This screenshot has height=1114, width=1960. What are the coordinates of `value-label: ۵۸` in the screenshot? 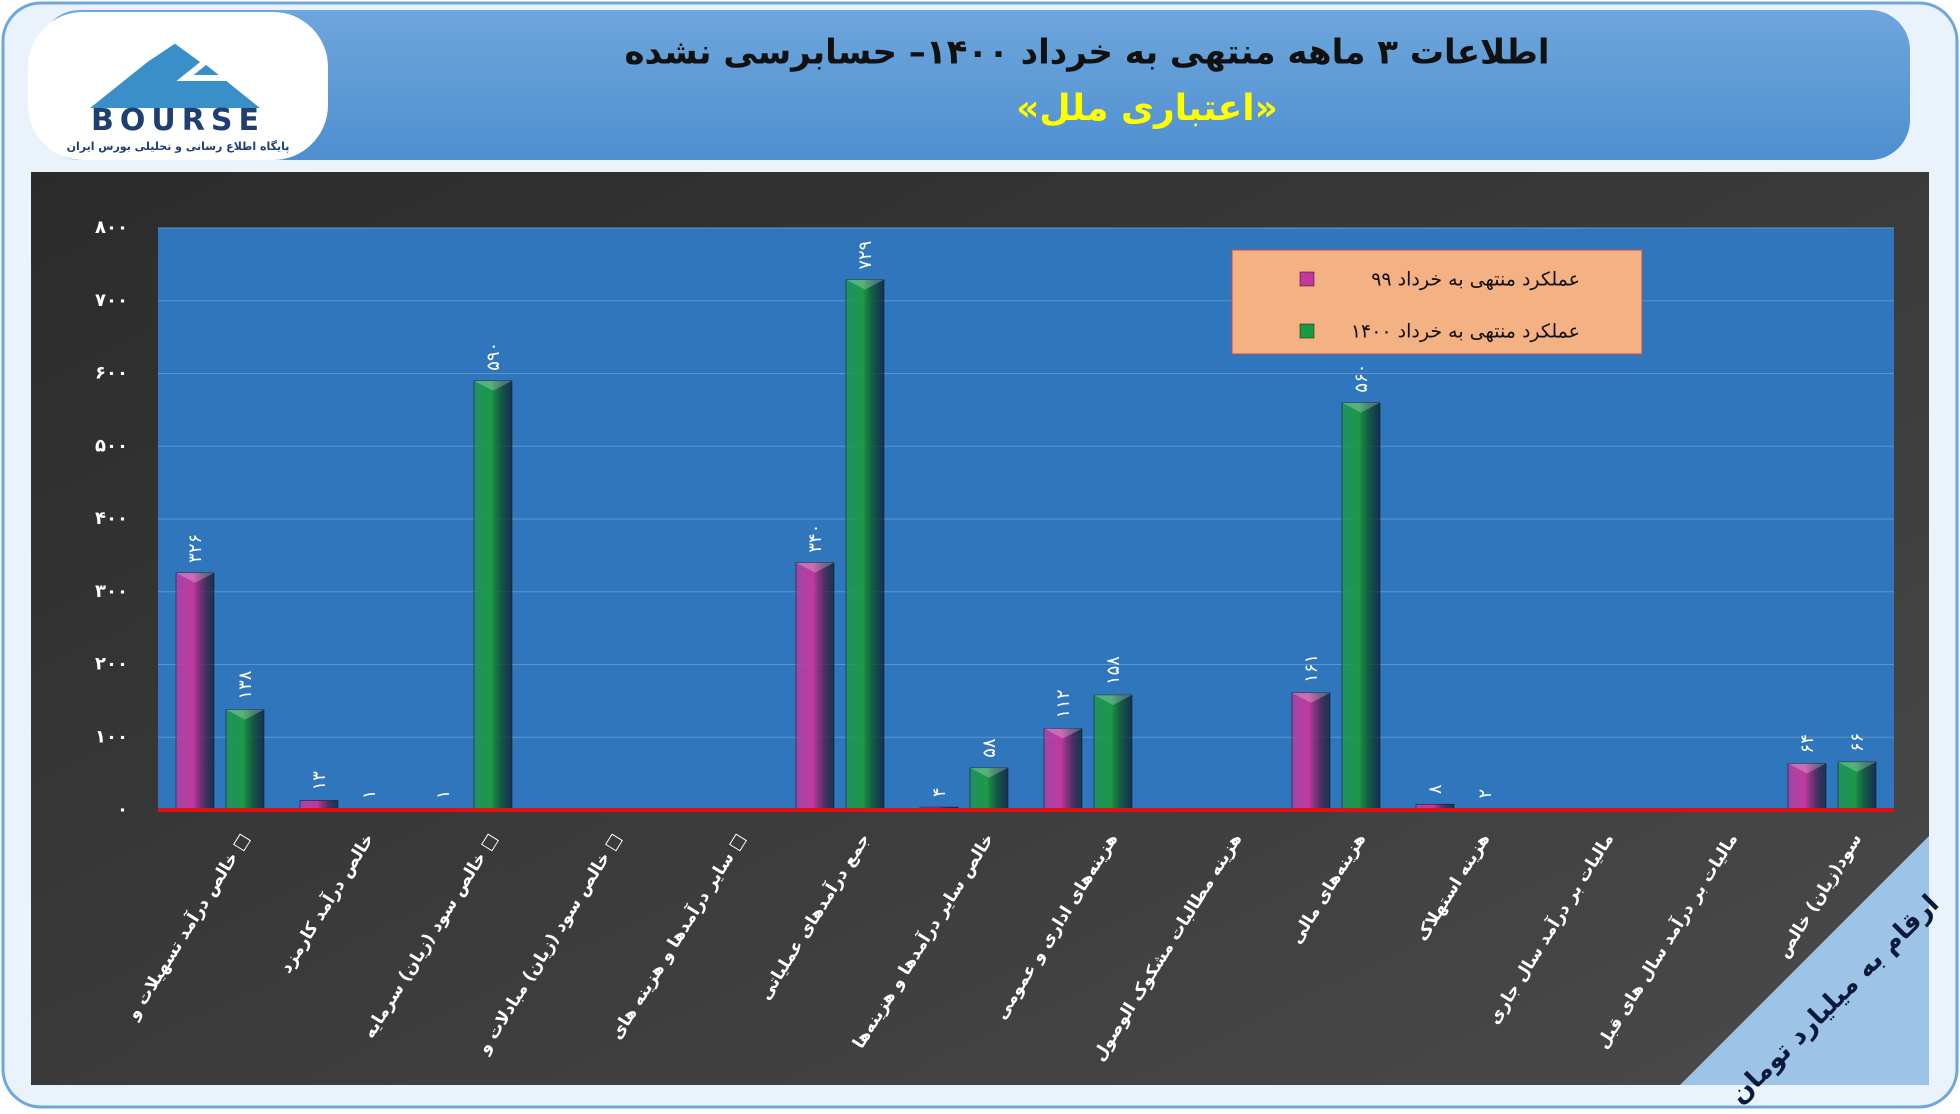 It's located at (989, 748).